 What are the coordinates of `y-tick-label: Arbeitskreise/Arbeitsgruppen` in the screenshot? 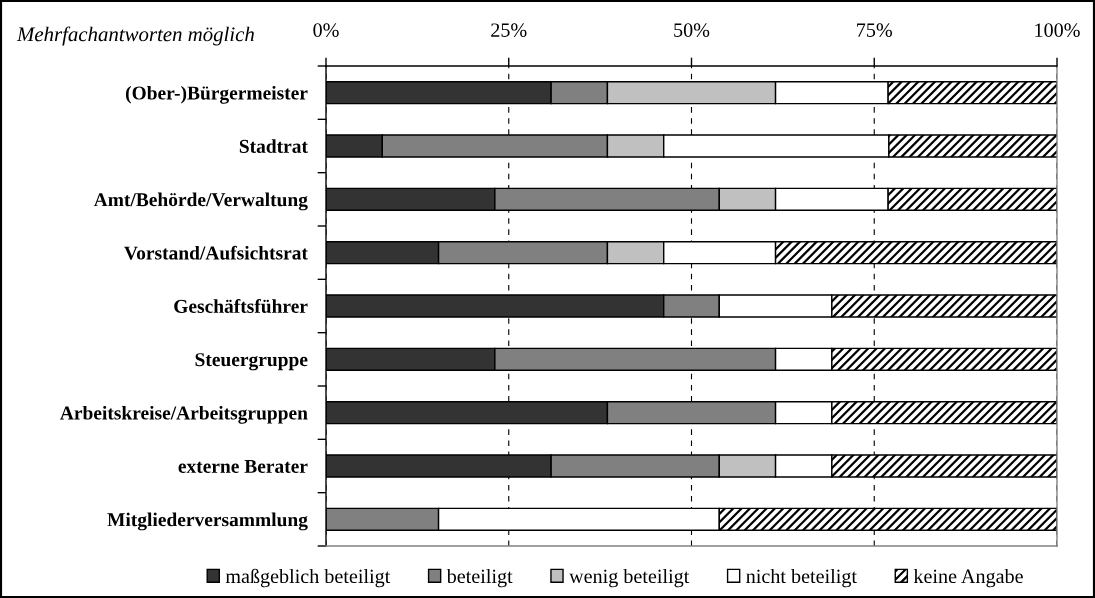 It's located at (184, 414).